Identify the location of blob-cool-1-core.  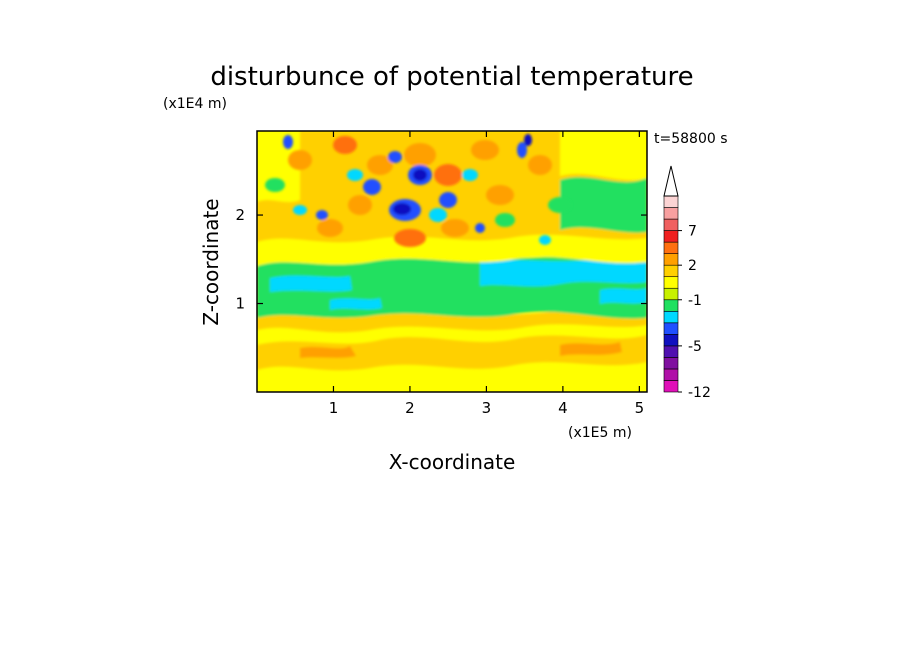
(420, 175).